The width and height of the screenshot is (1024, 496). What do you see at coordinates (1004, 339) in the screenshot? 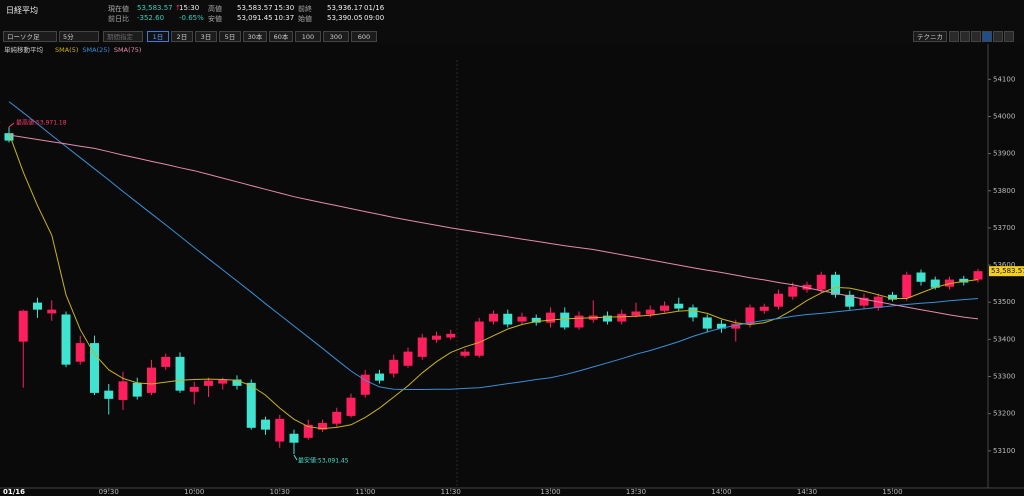
I see `y-tick-label: 53400` at bounding box center [1004, 339].